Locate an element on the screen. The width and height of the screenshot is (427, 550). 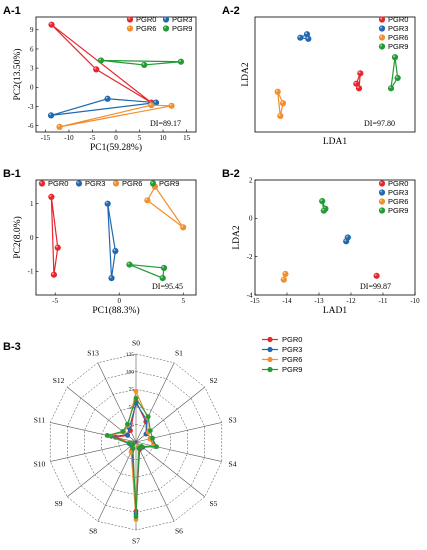
radar-legend-marker-pgr0 is located at coordinates (270, 339).